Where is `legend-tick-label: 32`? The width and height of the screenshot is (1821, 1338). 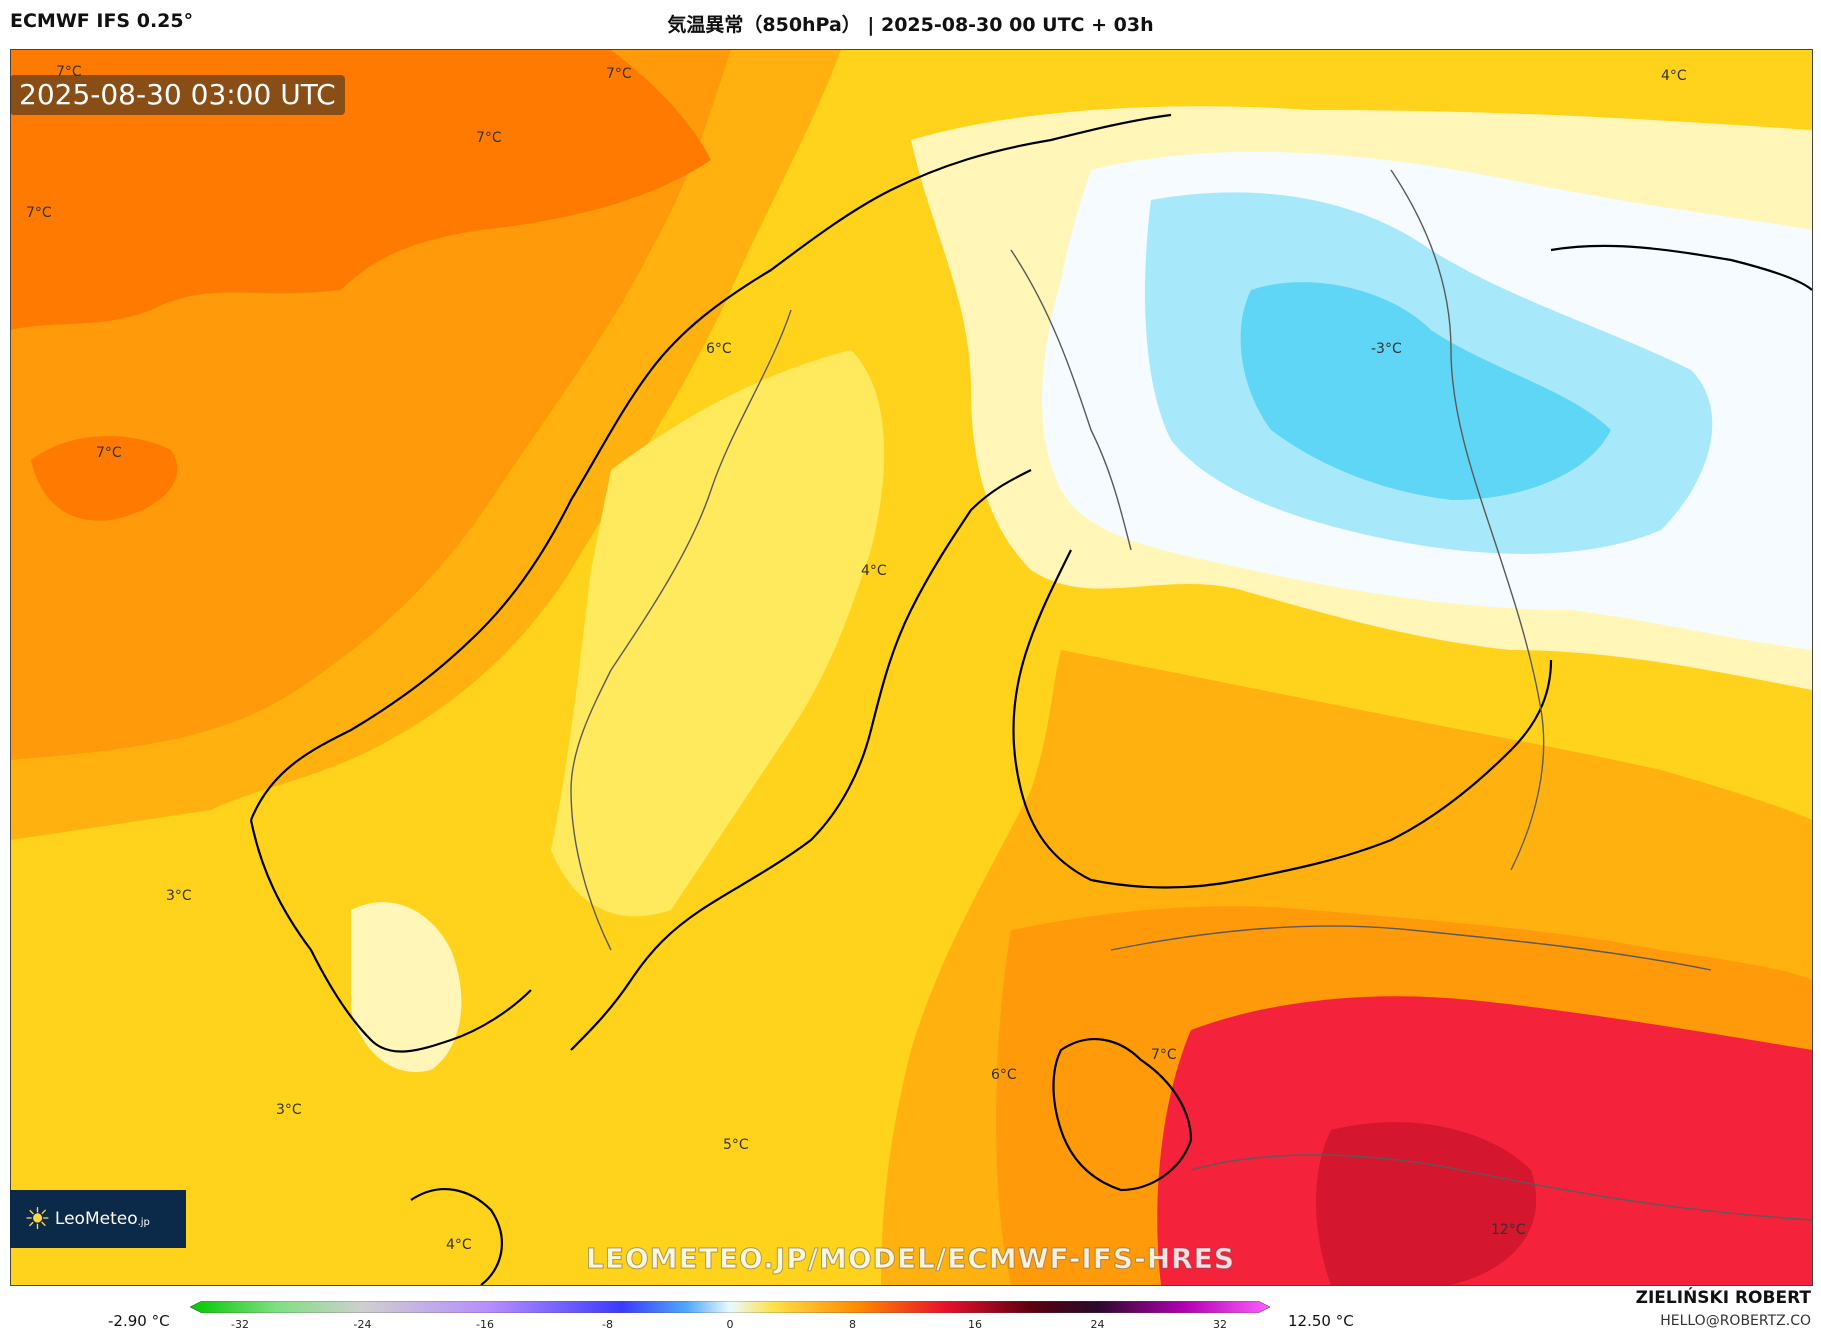 legend-tick-label: 32 is located at coordinates (1220, 1324).